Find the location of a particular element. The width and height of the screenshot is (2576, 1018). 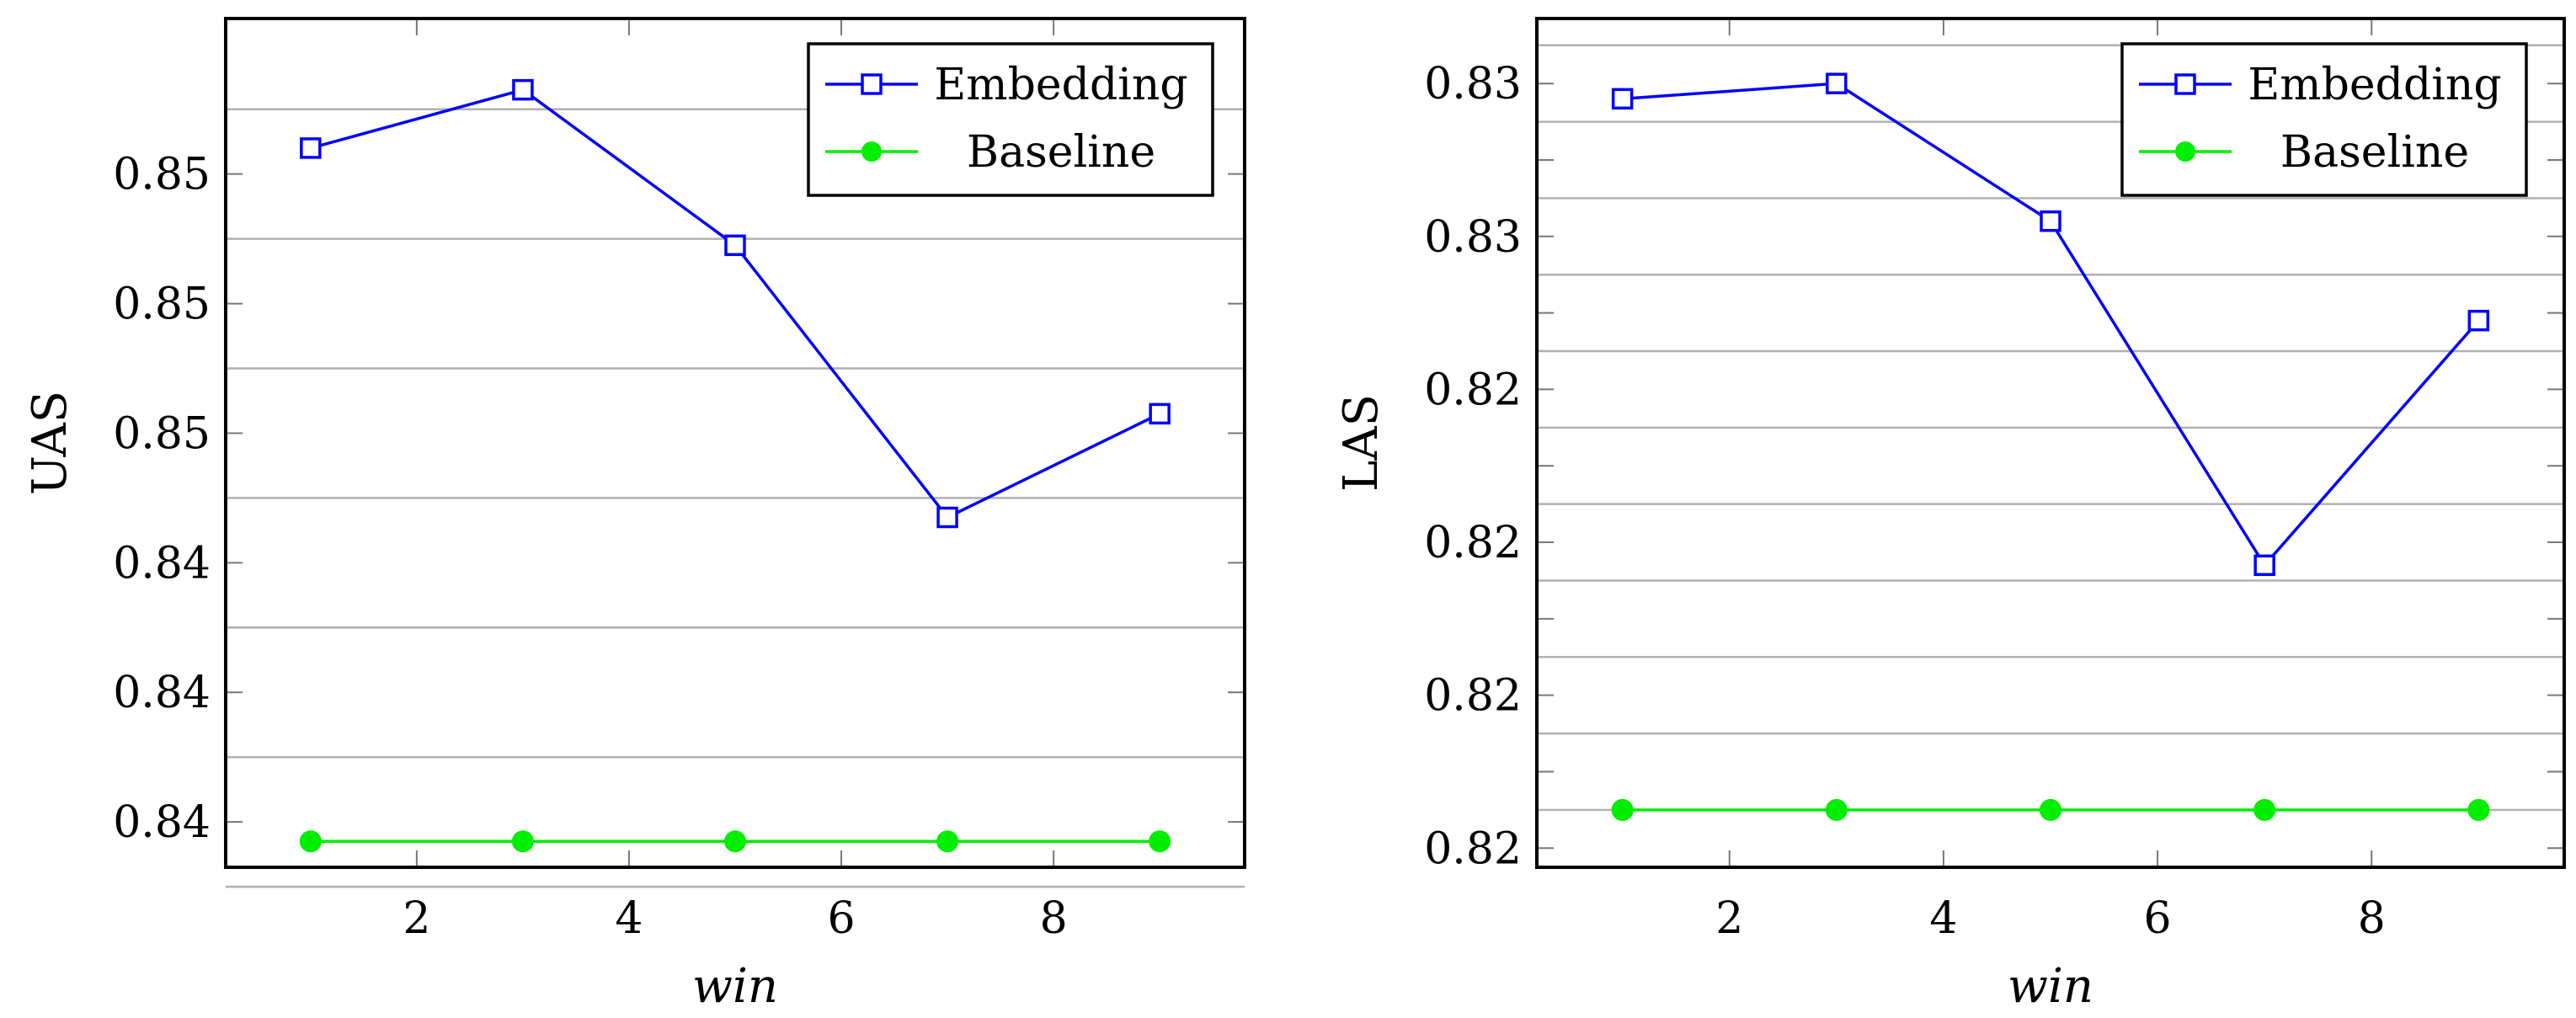

y-axis-label: UAS is located at coordinates (50, 443).